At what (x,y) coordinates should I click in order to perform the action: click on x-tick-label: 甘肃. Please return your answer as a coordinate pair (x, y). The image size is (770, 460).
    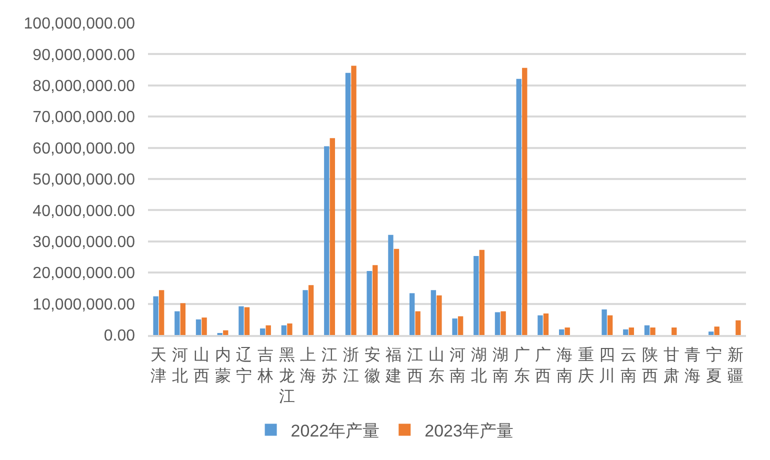
    Looking at the image, I should click on (671, 365).